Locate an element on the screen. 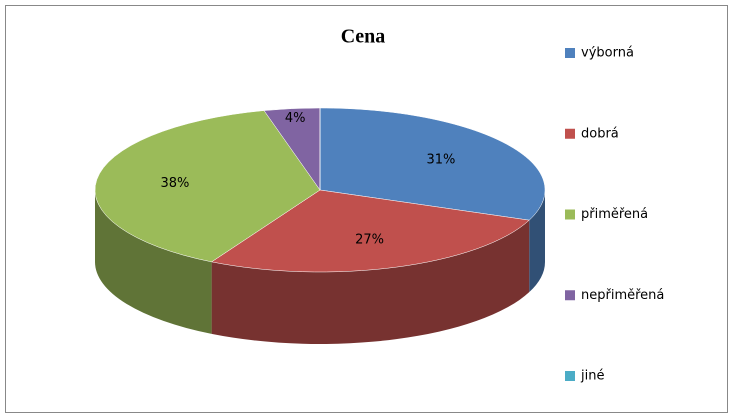 This screenshot has height=420, width=734. legend-label: dobrá is located at coordinates (600, 133).